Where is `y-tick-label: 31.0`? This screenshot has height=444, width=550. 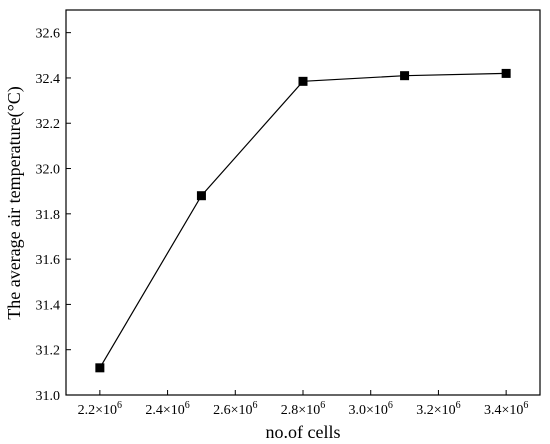 y-tick-label: 31.0 is located at coordinates (48, 396).